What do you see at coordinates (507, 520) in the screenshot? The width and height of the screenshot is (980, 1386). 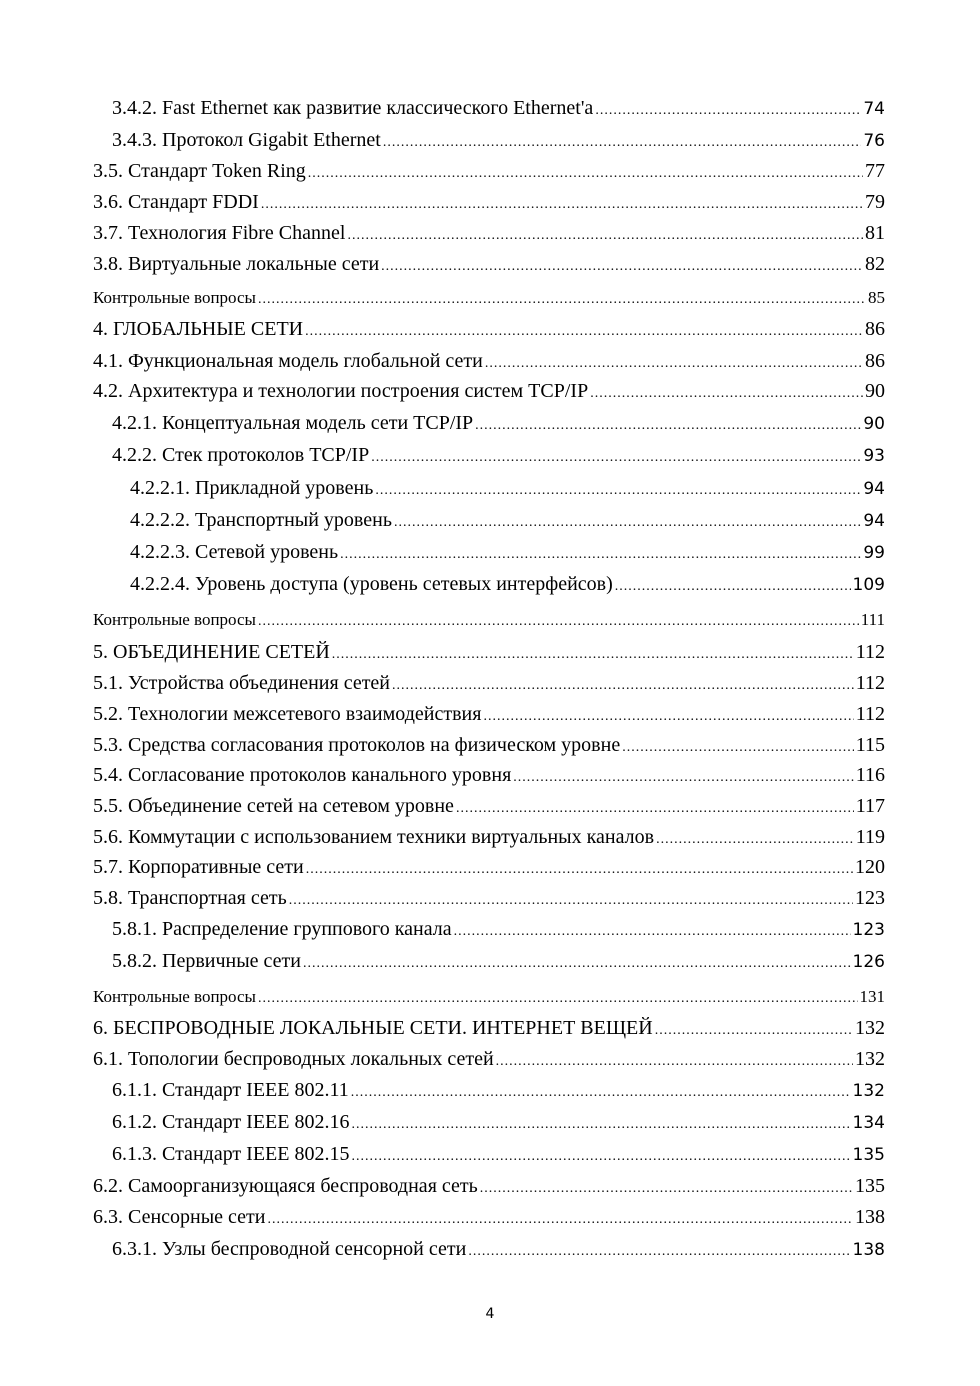 I see `toc-entry: 4.2.2.2. Транспортный уровень 94` at bounding box center [507, 520].